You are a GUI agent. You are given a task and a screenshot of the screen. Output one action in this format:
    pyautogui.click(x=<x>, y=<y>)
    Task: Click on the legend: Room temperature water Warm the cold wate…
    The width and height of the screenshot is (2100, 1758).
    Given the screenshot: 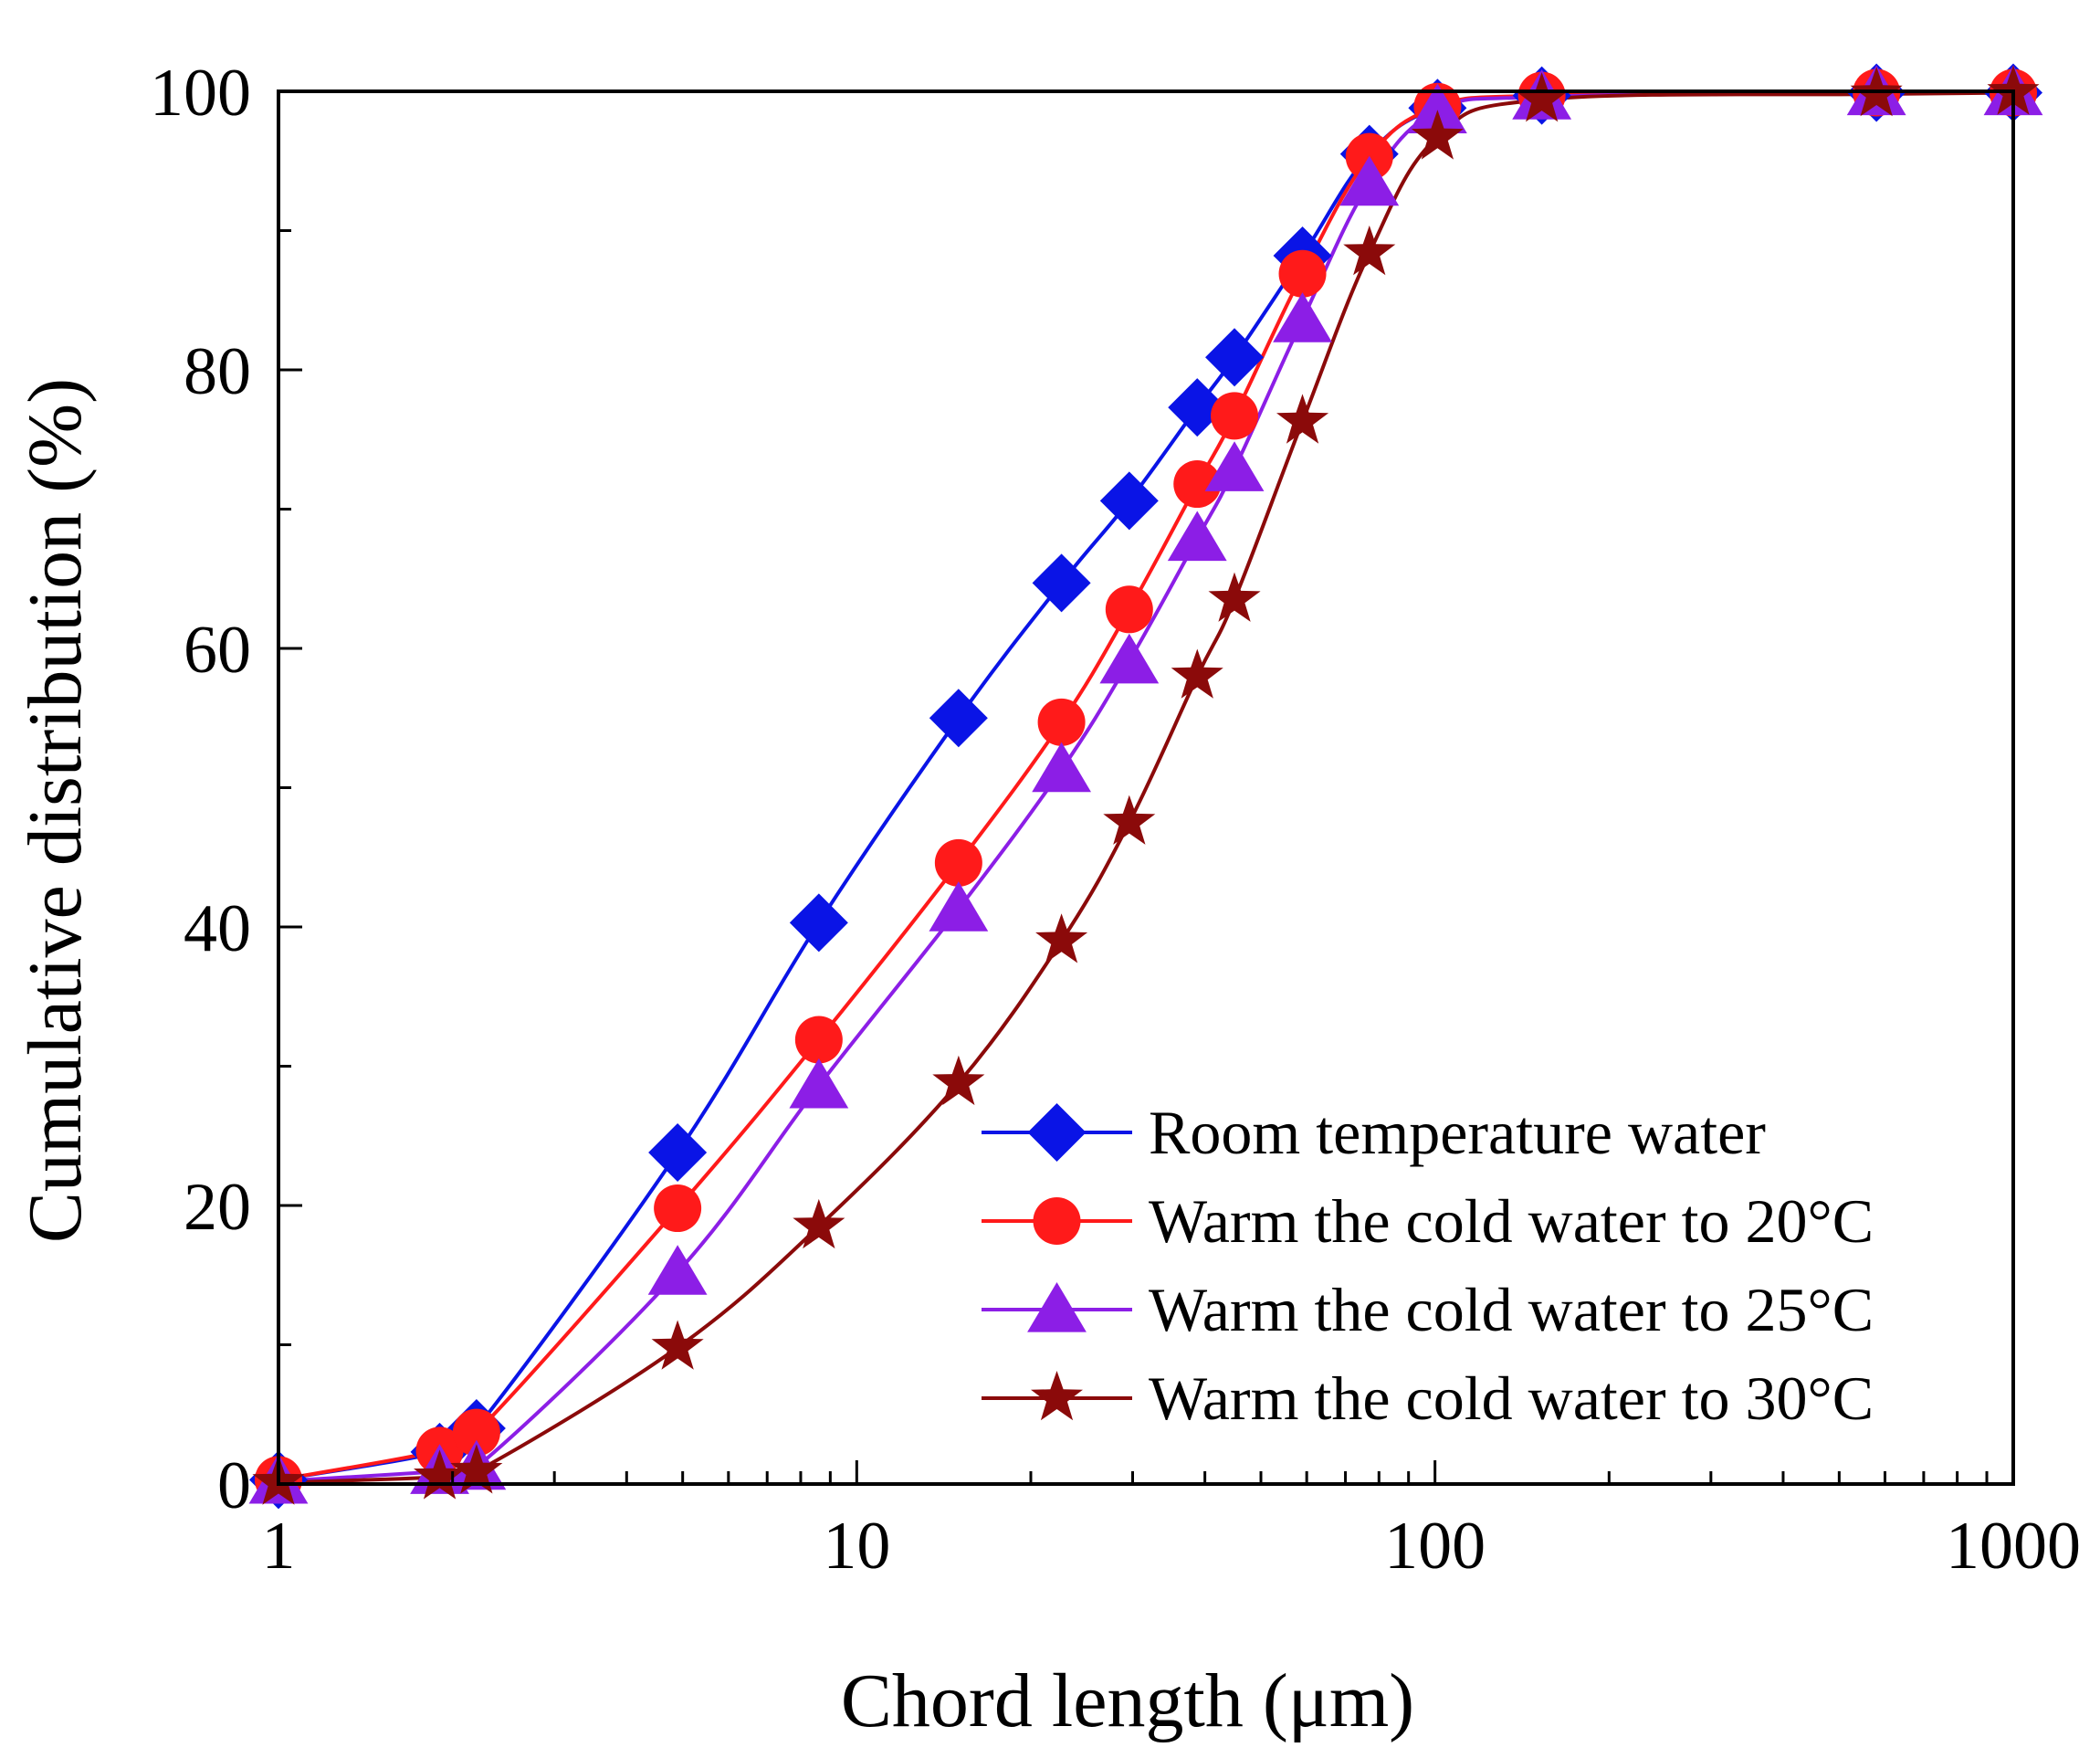 What is the action you would take?
    pyautogui.click(x=1428, y=1265)
    